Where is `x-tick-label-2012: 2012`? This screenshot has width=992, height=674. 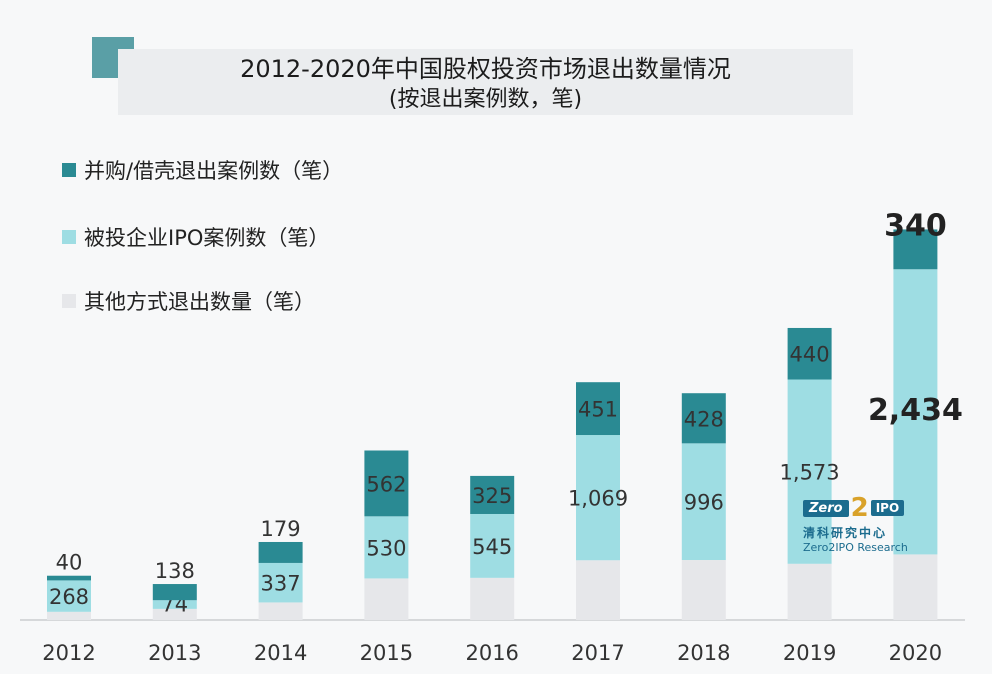
x-tick-label-2012: 2012 is located at coordinates (68, 653).